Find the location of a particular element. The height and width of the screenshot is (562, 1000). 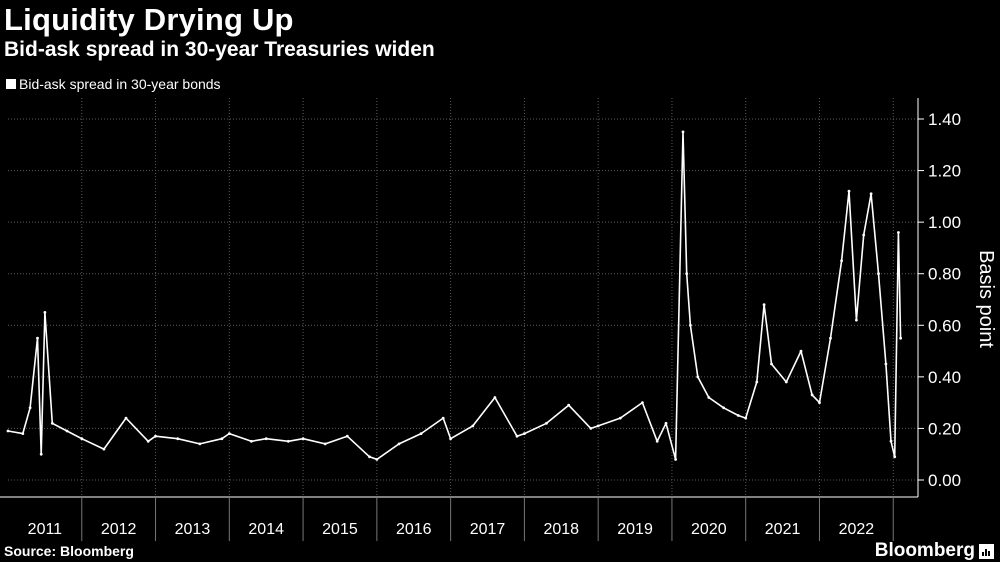

y-tick-label: 0.80 is located at coordinates (944, 274).